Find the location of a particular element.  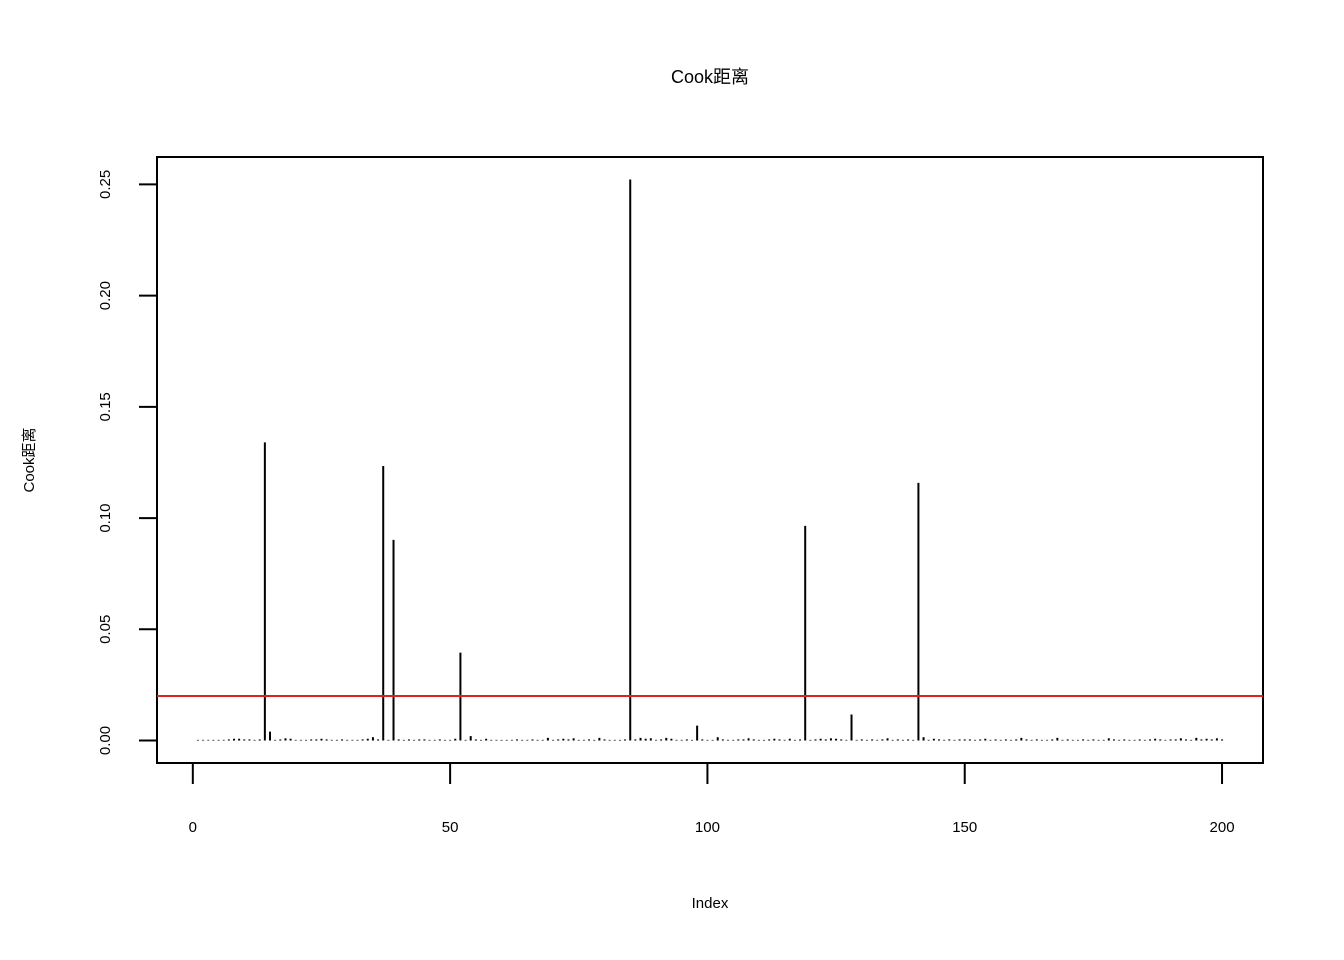

x-tick-label: 150 is located at coordinates (964, 827).